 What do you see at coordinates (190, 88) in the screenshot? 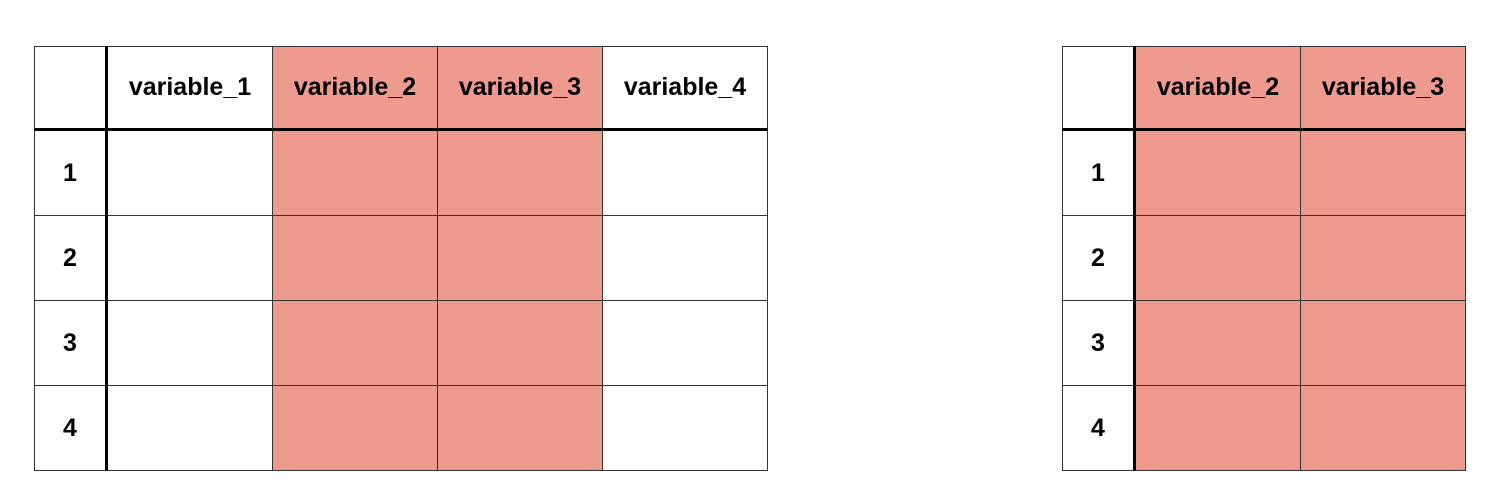
I see `column-header: variable_1` at bounding box center [190, 88].